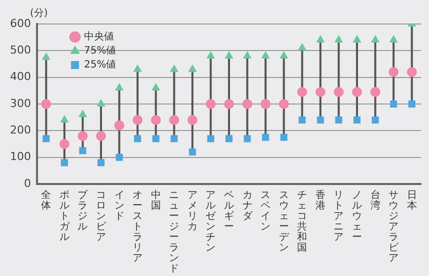 The width and height of the screenshot is (429, 276). Describe the element at coordinates (411, 201) in the screenshot. I see `x-tick-label: 日本` at that location.